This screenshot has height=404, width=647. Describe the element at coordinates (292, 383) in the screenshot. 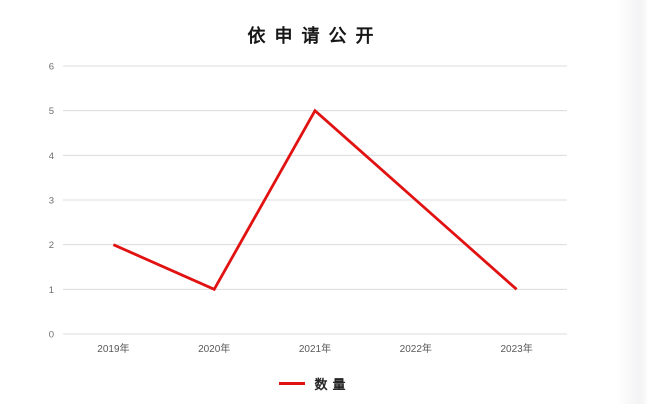

I see `legend-line-marker-icon` at that location.